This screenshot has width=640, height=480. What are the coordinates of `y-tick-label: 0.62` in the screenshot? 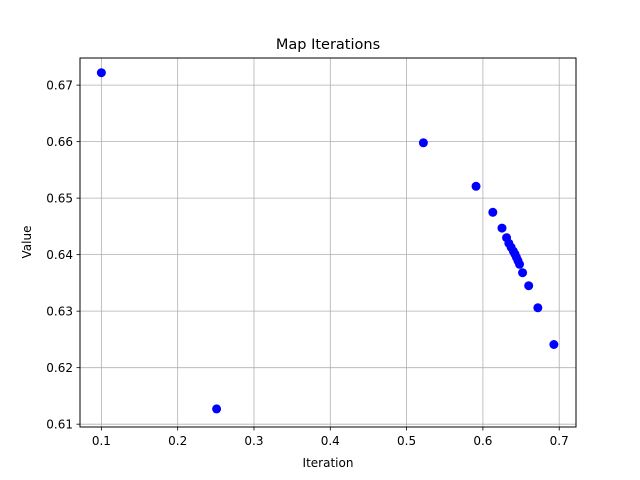 It's located at (59, 368).